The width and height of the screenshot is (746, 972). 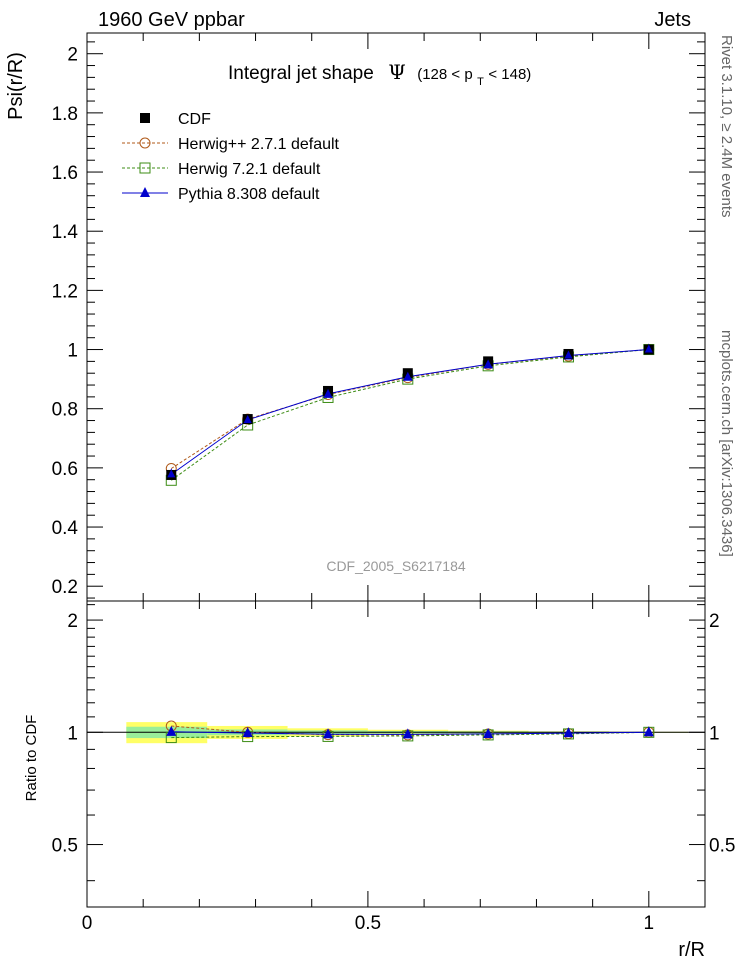 I want to click on y-tick-label: 0.6, so click(x=65, y=469).